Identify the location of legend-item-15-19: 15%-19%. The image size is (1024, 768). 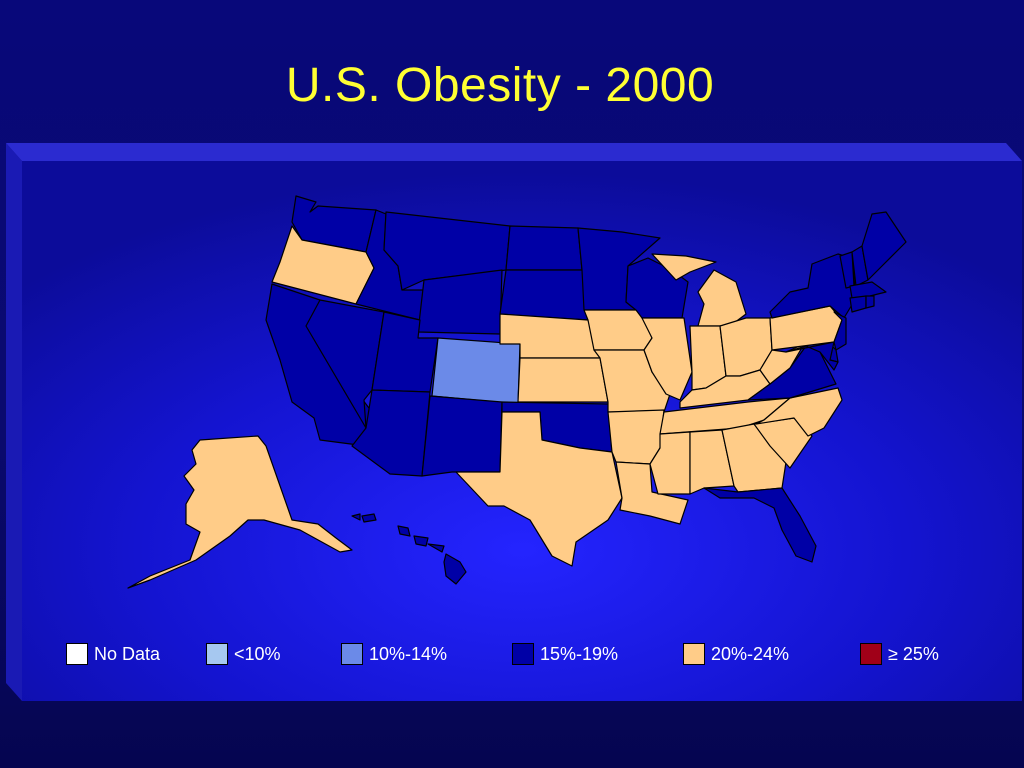
(565, 654).